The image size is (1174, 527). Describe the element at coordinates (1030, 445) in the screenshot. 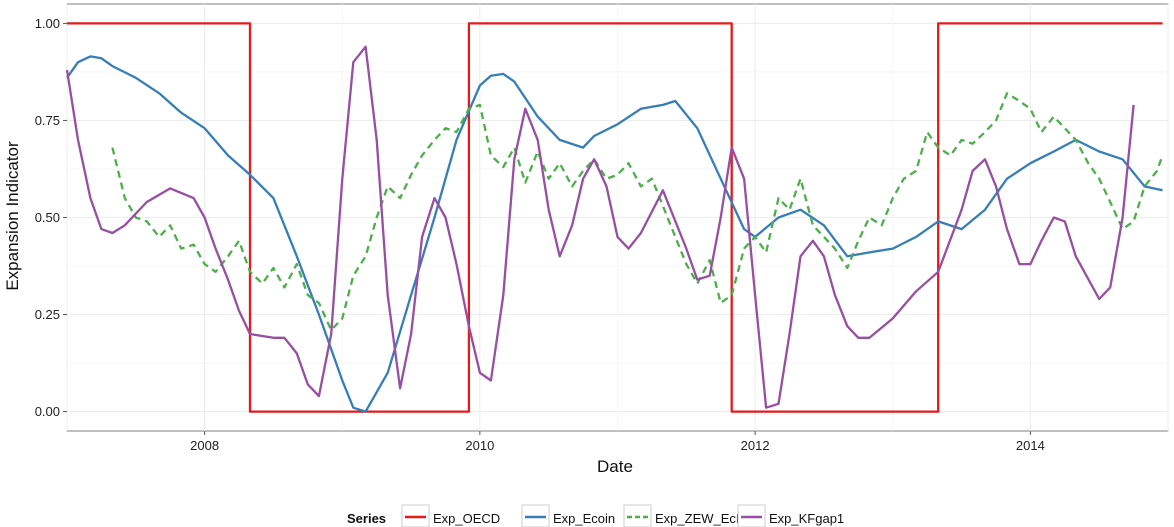

I see `x-tick-label: 2014` at that location.